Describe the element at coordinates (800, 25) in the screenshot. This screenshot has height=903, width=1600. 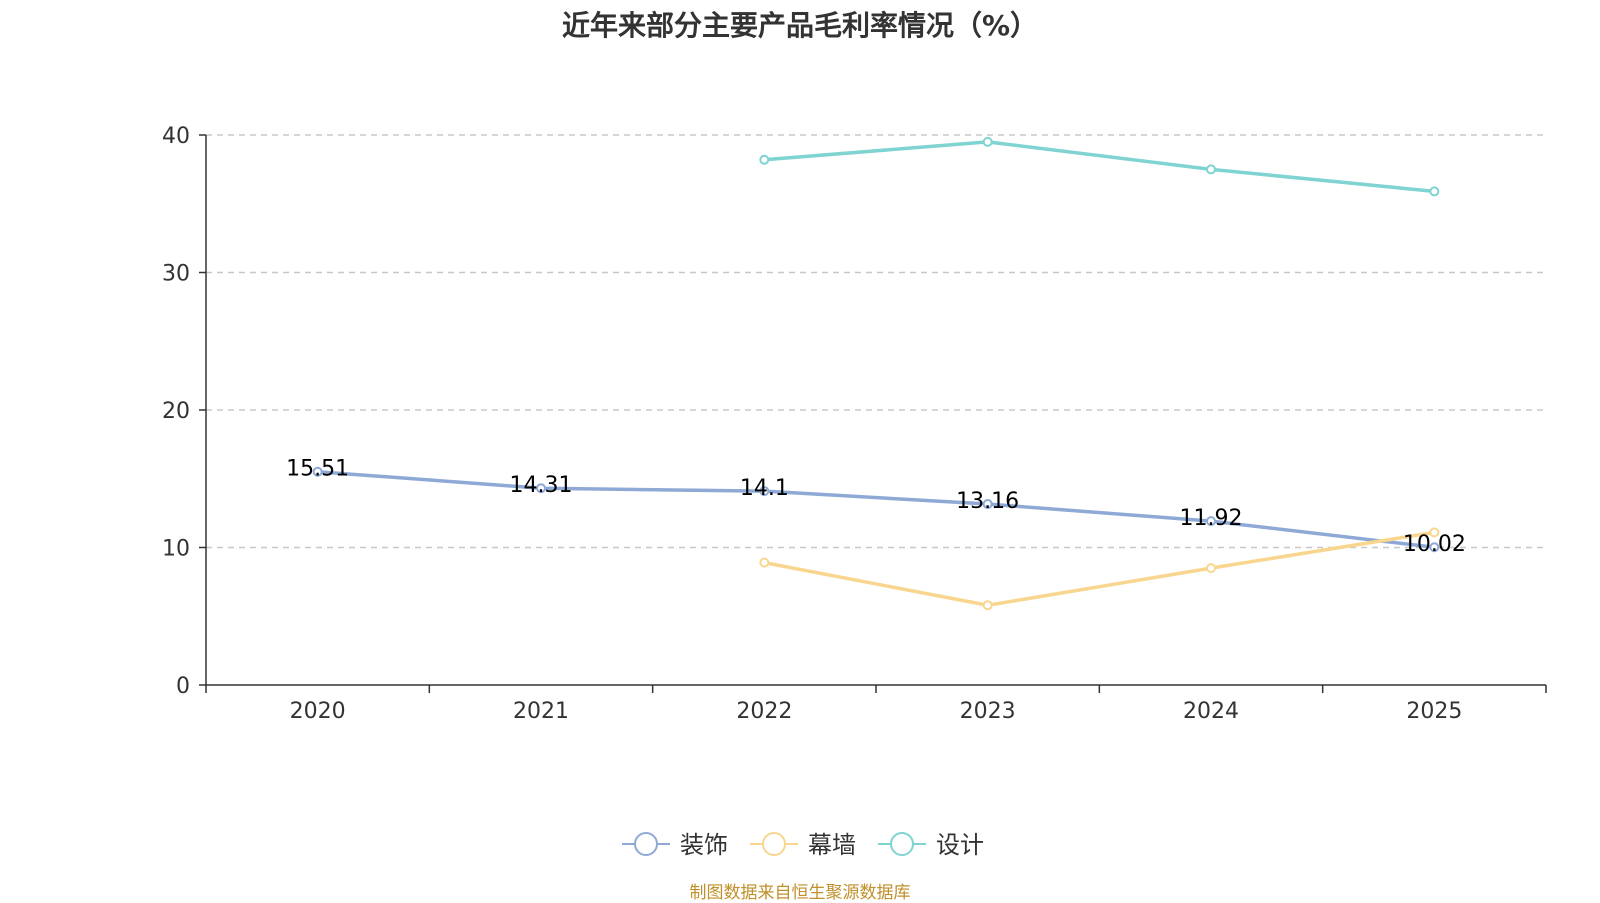
I see `chart-title: 近年来部分主要产品毛利率情况（%）` at that location.